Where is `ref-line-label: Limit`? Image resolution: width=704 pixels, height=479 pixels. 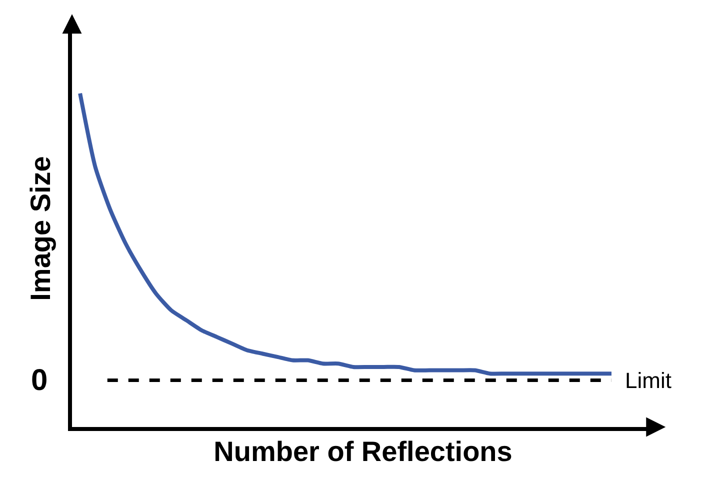 ref-line-label: Limit is located at coordinates (648, 380).